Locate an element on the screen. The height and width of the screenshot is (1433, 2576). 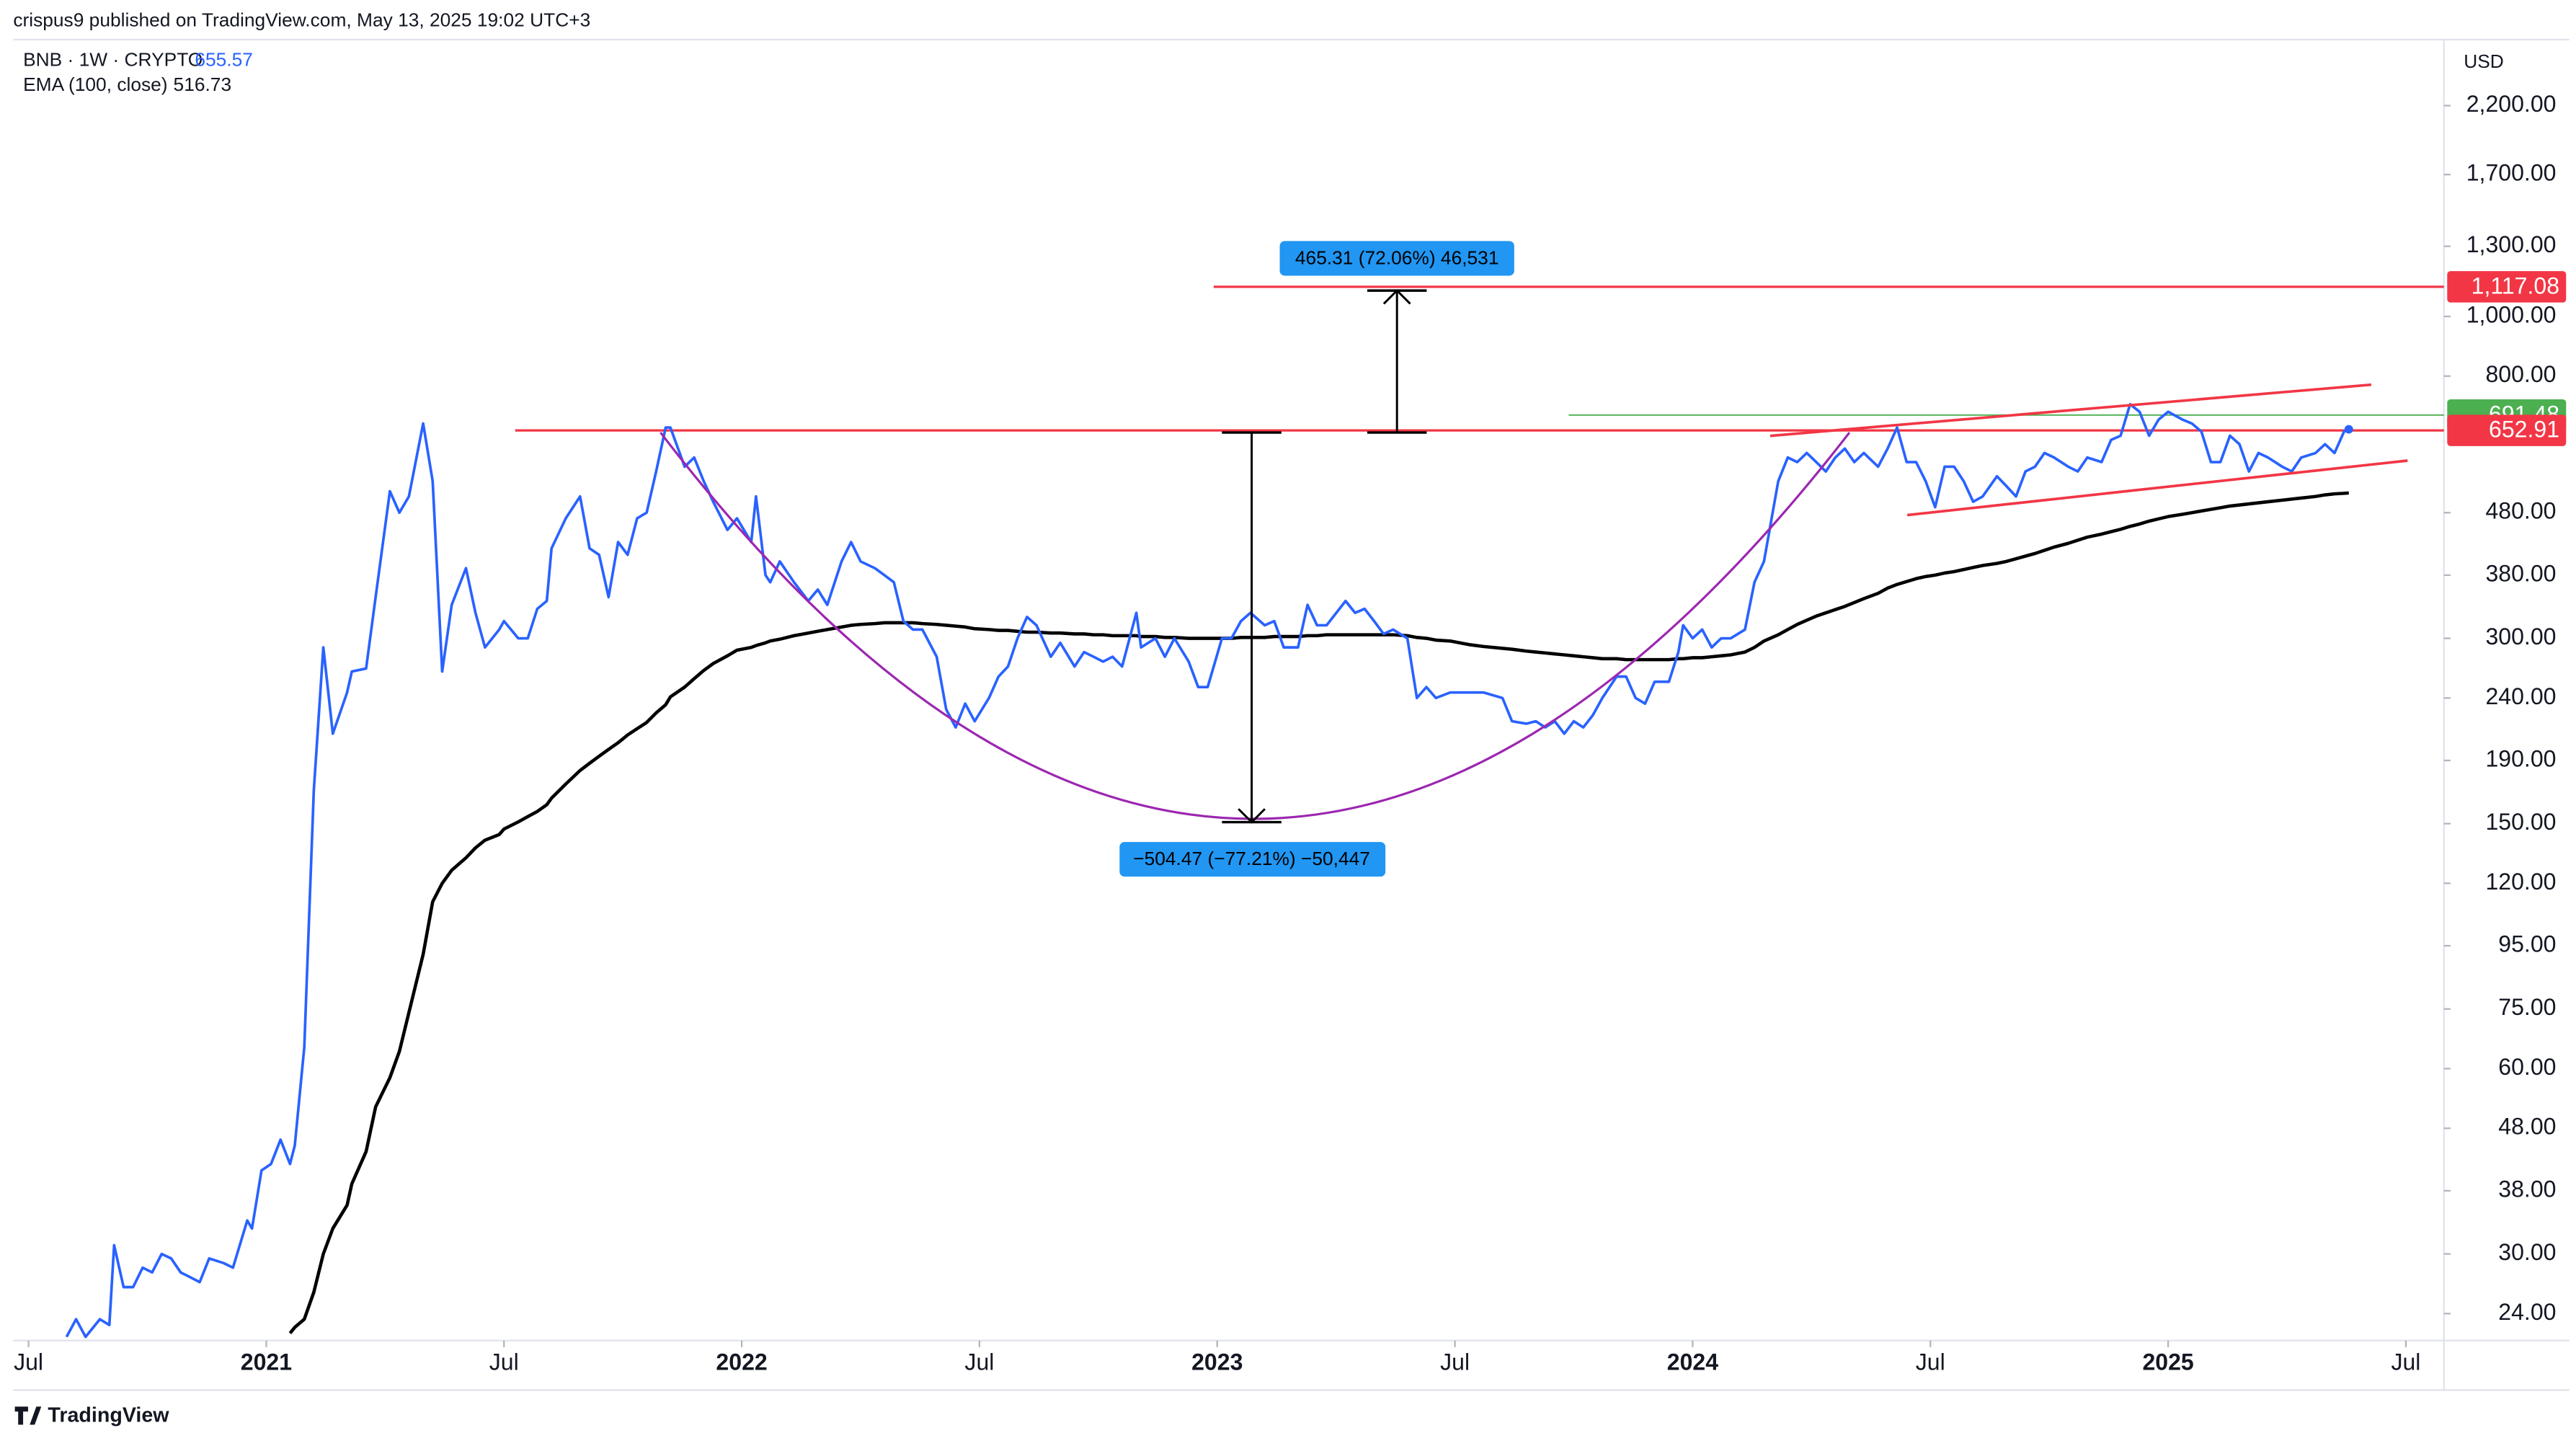
y-tick-label: 38.00 is located at coordinates (2527, 1189).